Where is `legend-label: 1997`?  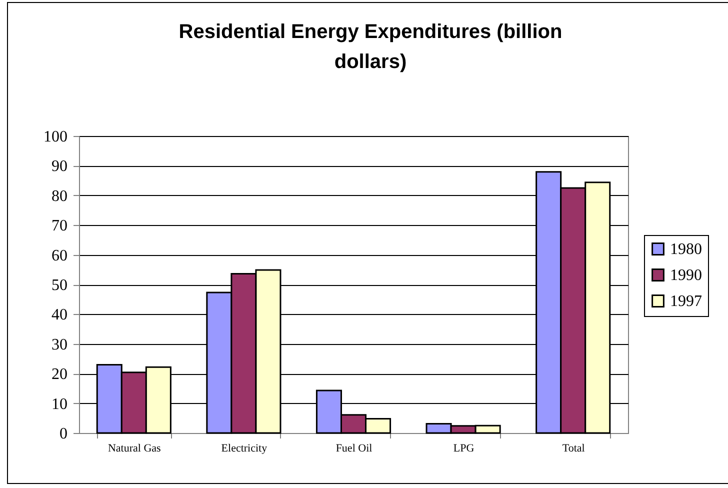 legend-label: 1997 is located at coordinates (686, 301).